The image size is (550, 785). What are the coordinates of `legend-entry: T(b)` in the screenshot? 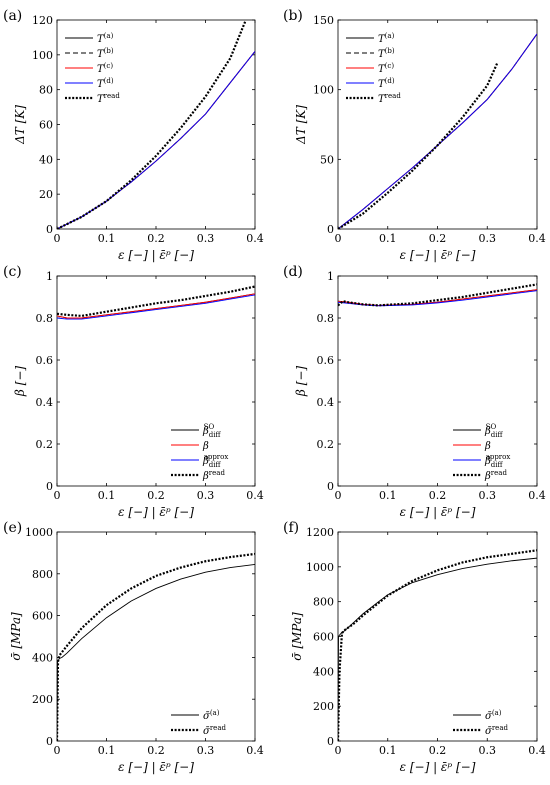 It's located at (105, 53).